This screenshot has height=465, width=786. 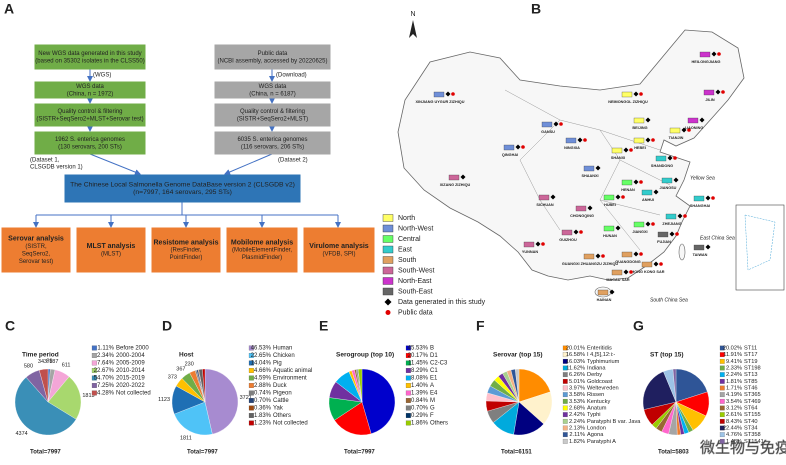 I want to click on pie-total: Total=5803, so click(x=673, y=453).